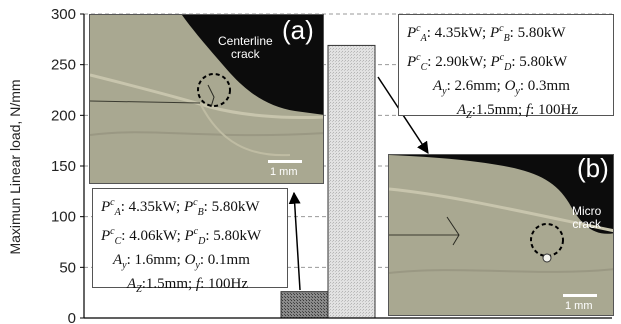 Image resolution: width=621 pixels, height=324 pixels. I want to click on micro-crack-note: Micro crack, so click(586, 218).